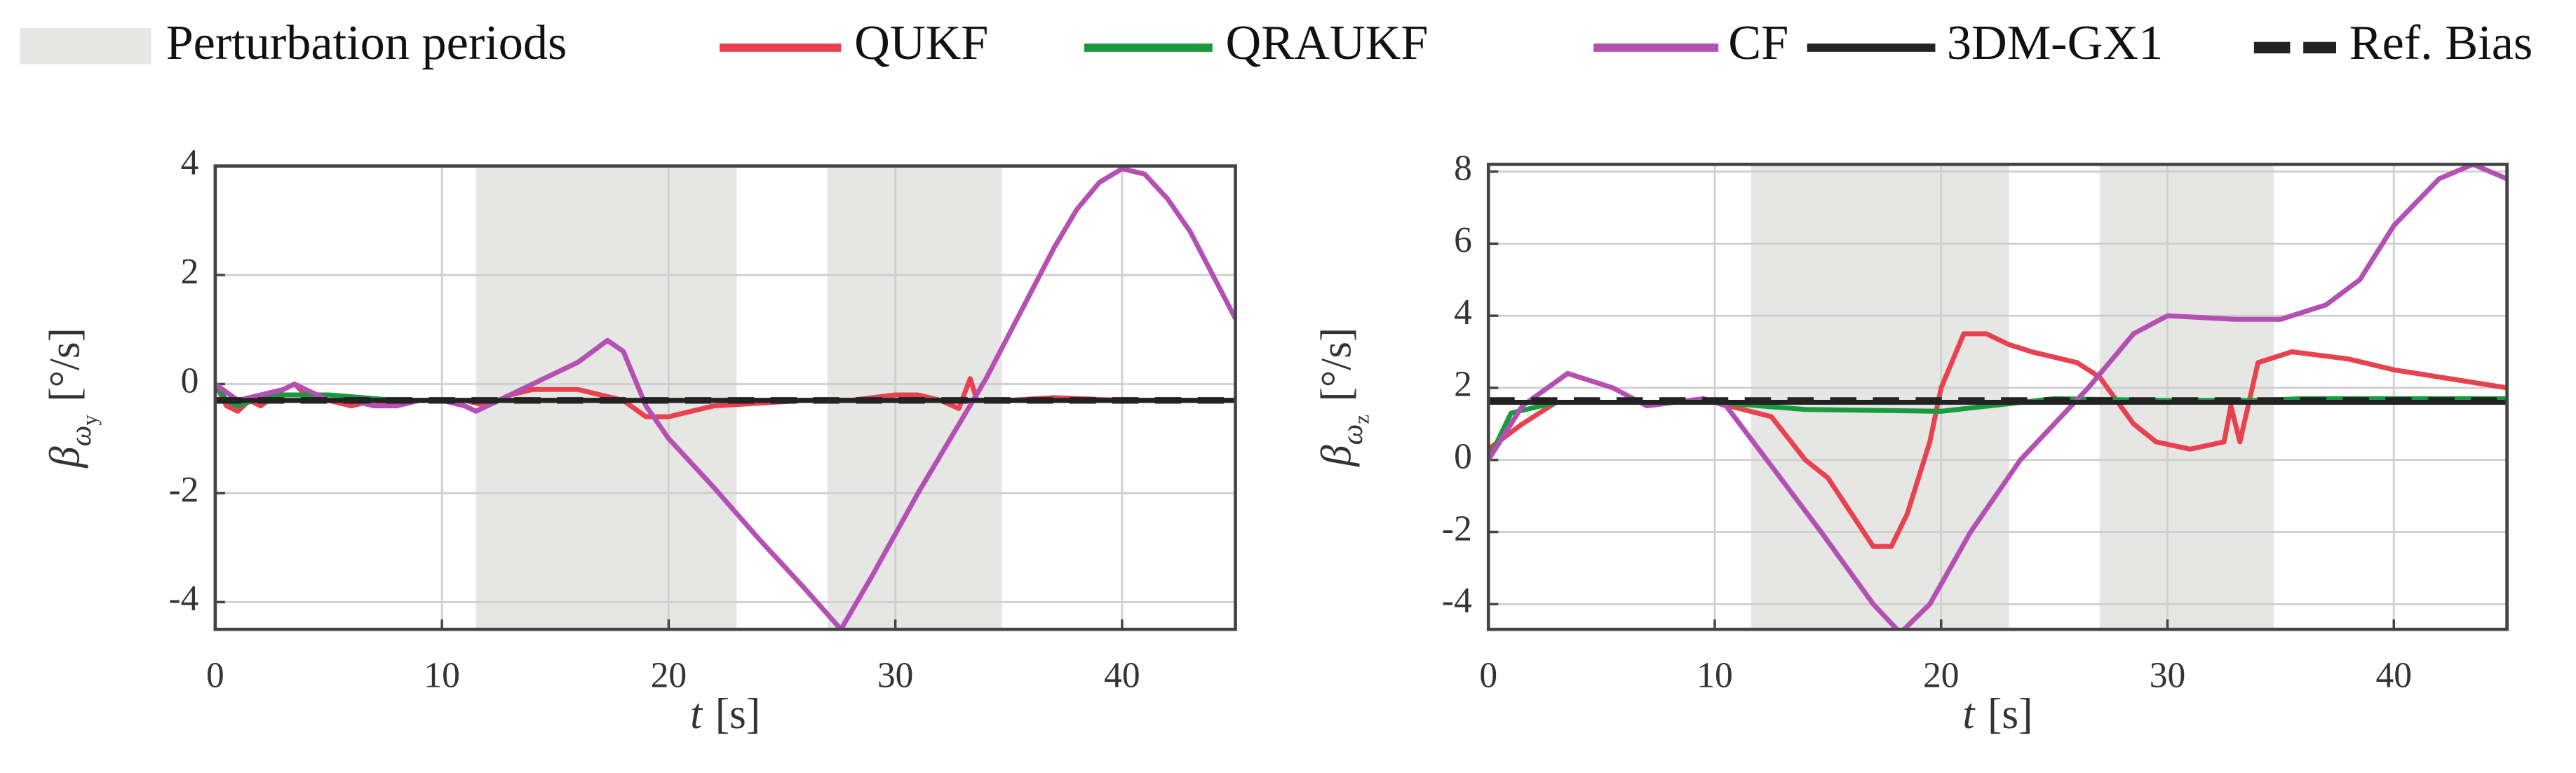  Describe the element at coordinates (1758, 42) in the screenshot. I see `legend-label: CF` at that location.